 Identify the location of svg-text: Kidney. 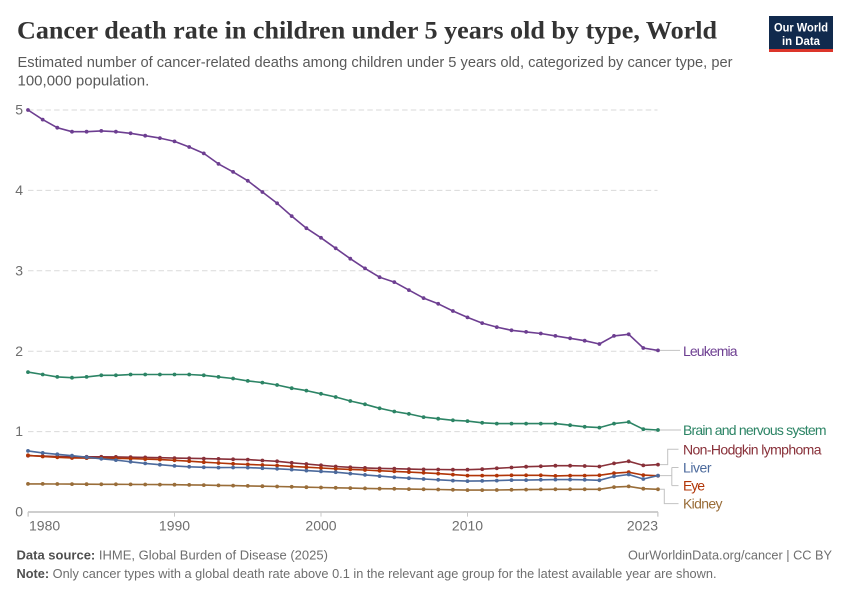
(703, 503).